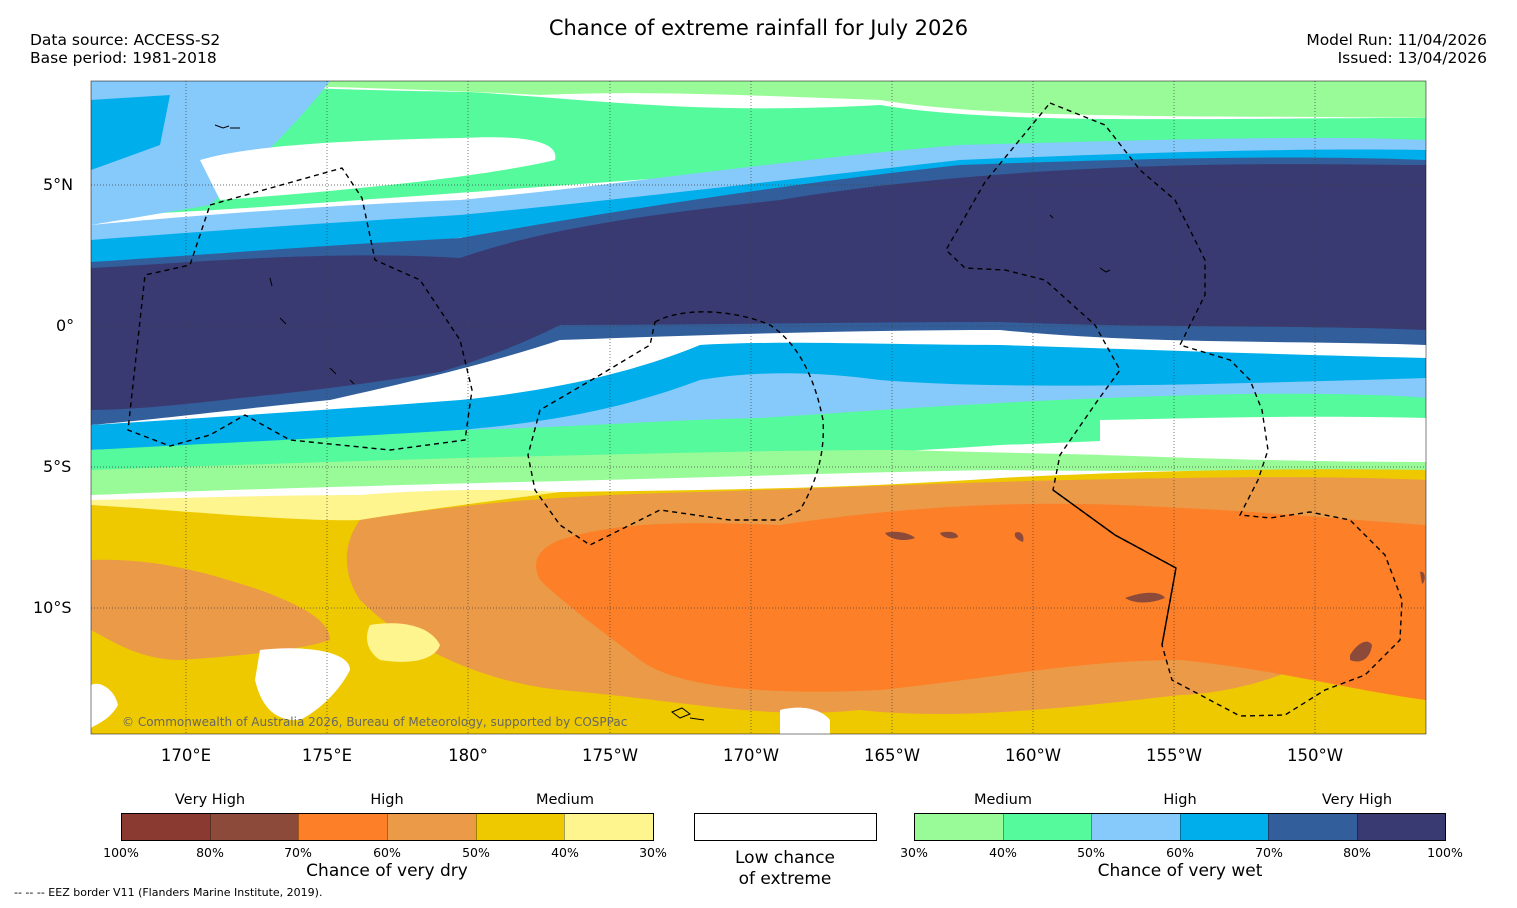  I want to click on dry-tick: 100%, so click(121, 852).